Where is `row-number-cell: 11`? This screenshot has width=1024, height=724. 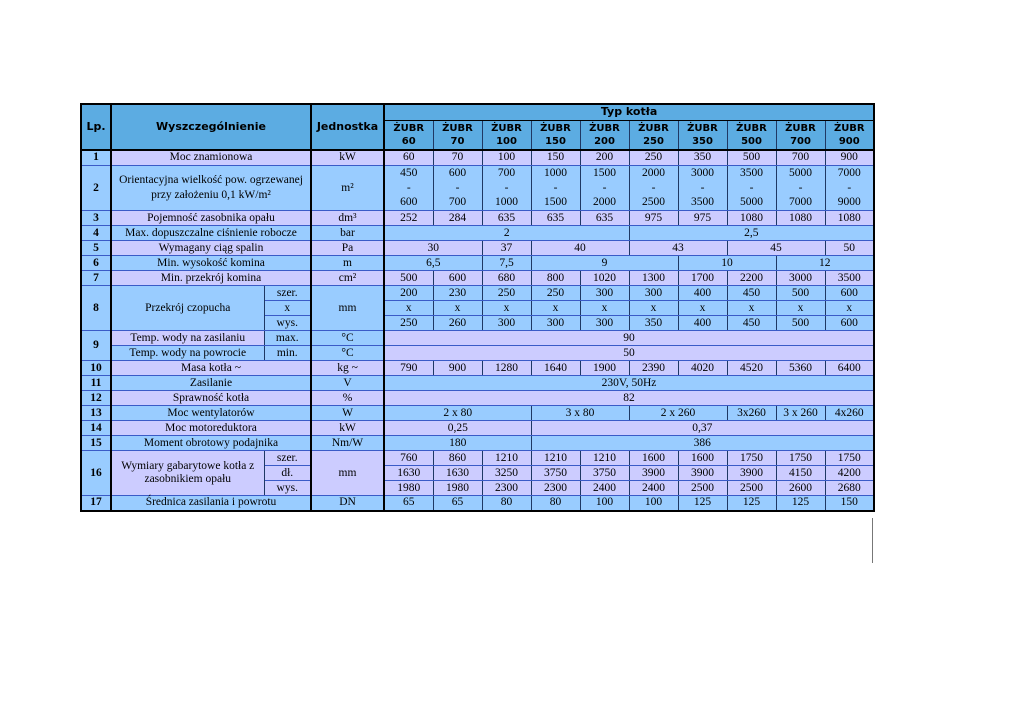 row-number-cell: 11 is located at coordinates (96, 383).